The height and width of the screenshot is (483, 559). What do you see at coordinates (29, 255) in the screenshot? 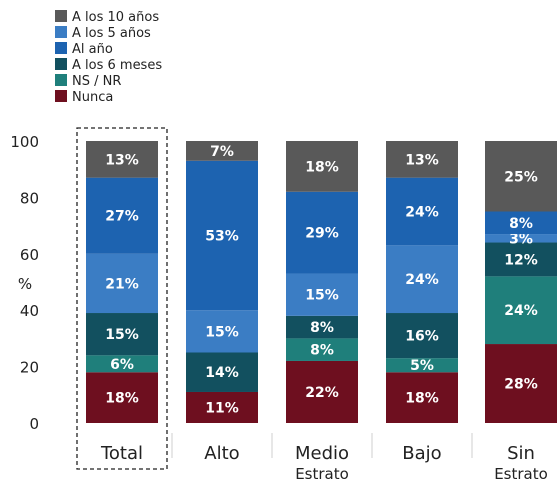
I see `y-tick-label: 60` at bounding box center [29, 255].